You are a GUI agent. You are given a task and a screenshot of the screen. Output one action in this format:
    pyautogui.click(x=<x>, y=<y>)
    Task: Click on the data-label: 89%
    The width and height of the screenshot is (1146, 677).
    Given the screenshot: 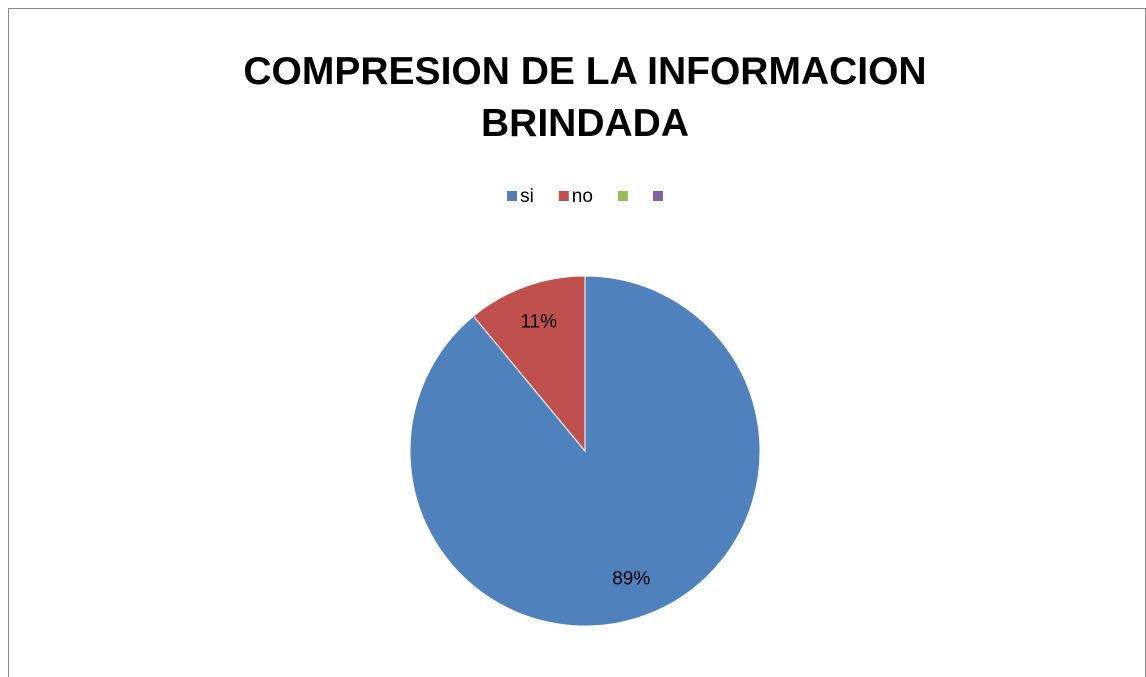 What is the action you would take?
    pyautogui.click(x=631, y=578)
    